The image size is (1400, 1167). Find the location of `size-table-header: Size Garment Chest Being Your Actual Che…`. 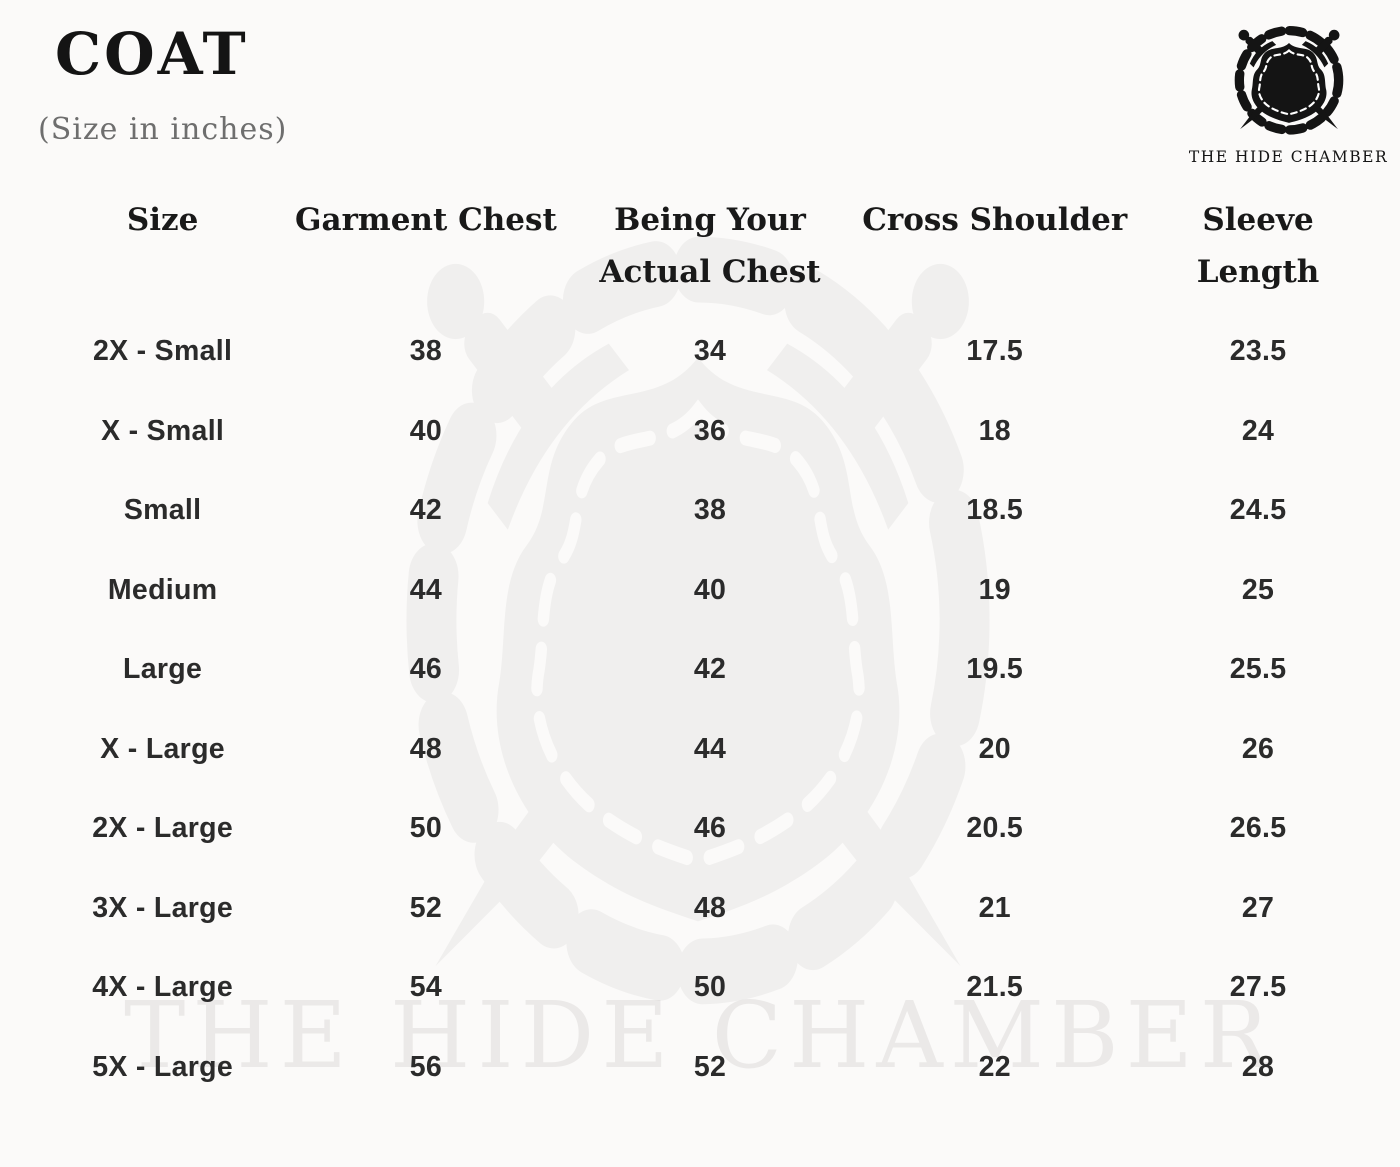

size-table-header: Size Garment Chest Being Your Actual Che… is located at coordinates (710, 252).